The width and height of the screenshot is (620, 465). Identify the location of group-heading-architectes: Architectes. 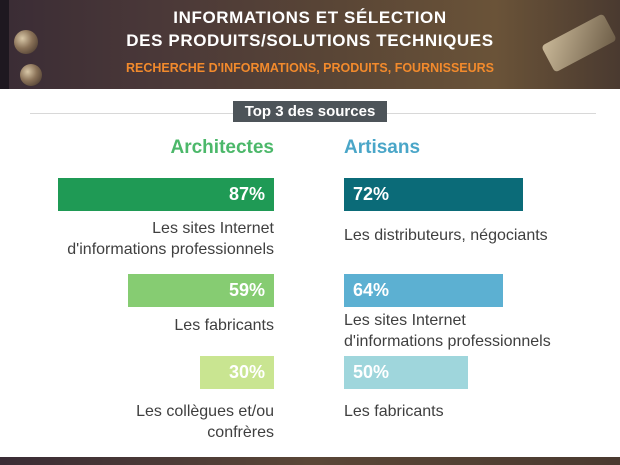
(222, 147).